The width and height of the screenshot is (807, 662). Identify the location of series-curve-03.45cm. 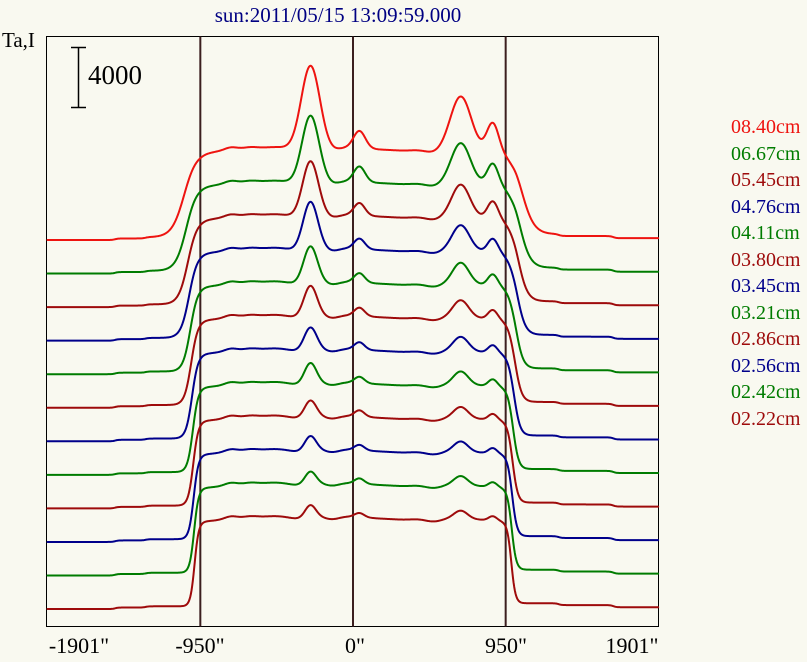
(353, 384).